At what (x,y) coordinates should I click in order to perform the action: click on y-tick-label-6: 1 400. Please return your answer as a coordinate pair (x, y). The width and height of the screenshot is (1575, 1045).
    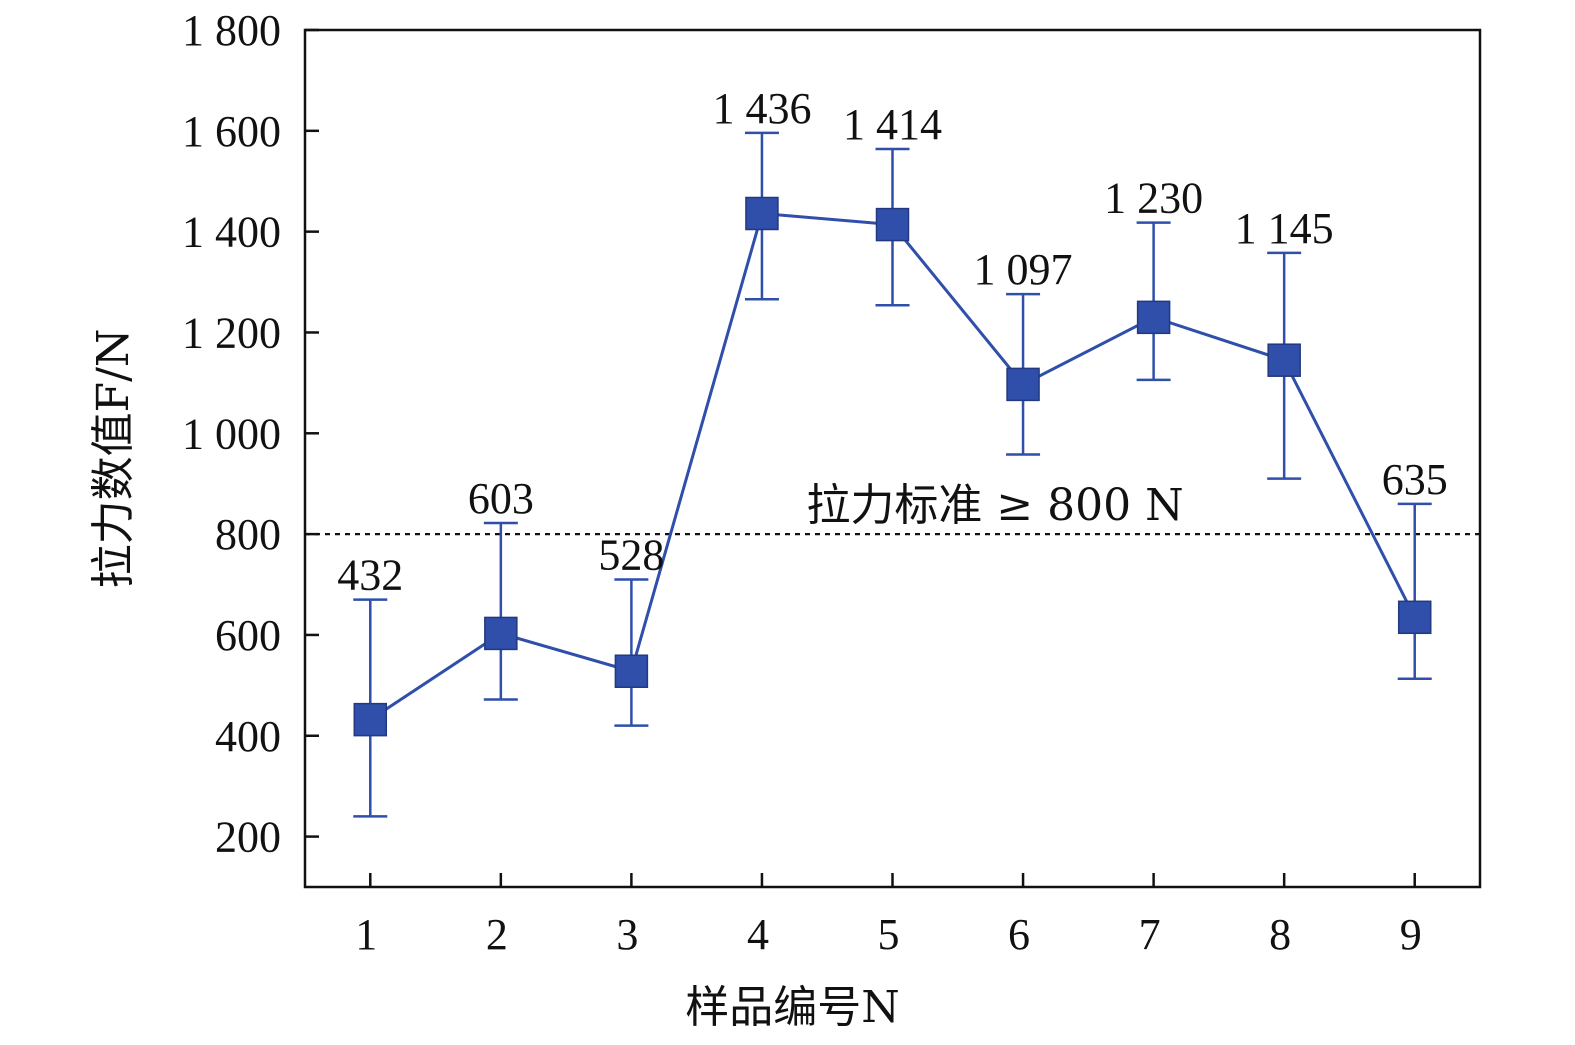
    Looking at the image, I should click on (231, 232).